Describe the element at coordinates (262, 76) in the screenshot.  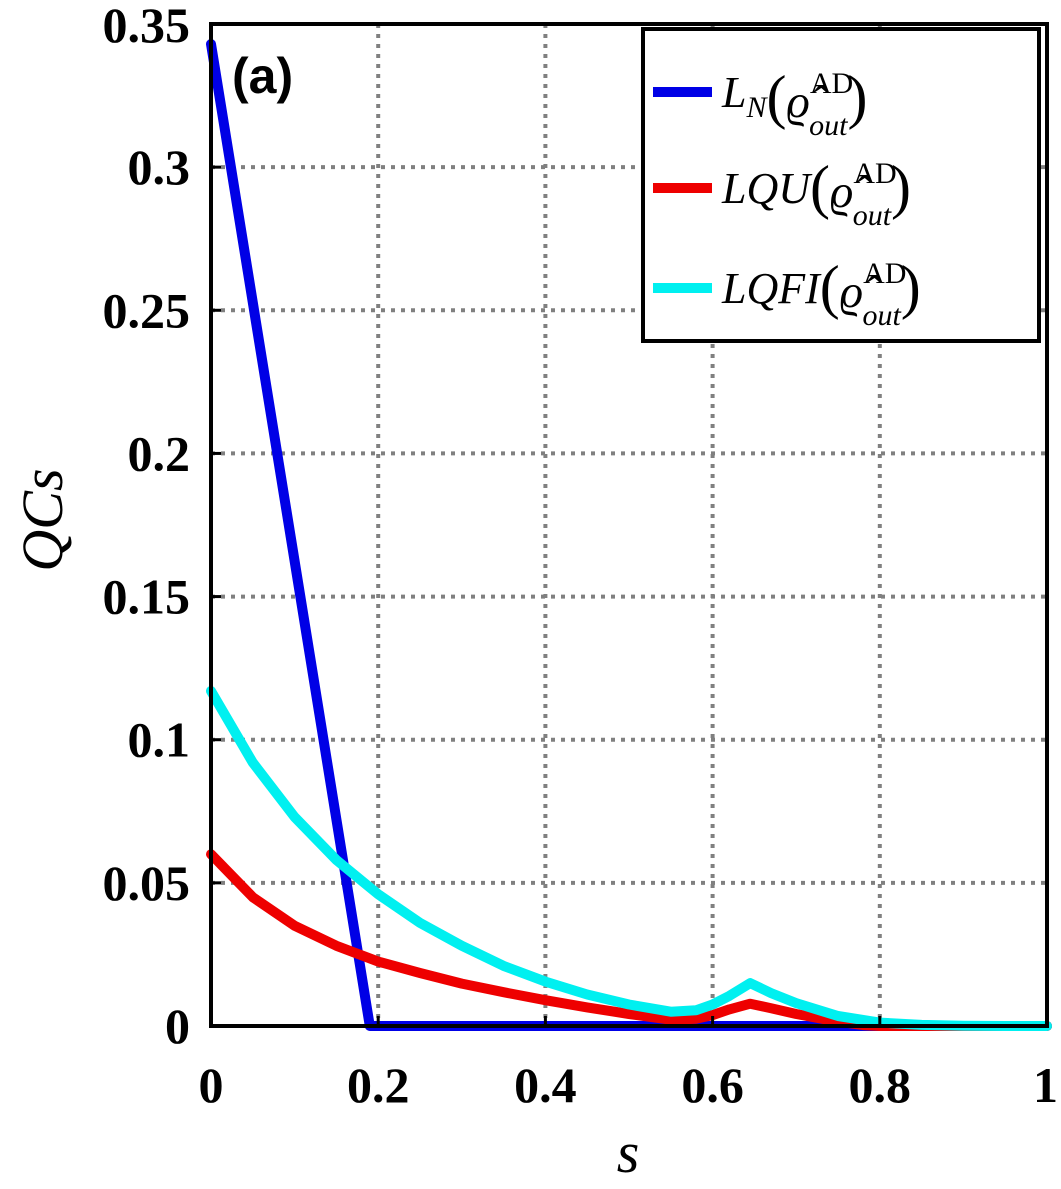
I see `panel-label: (a)` at that location.